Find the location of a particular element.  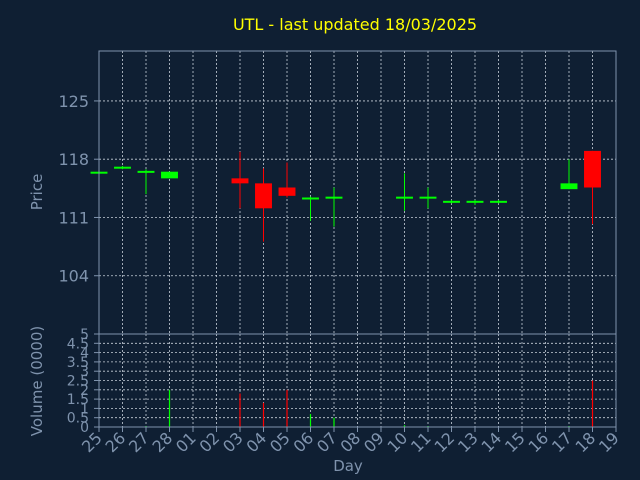

volume-y-tick-label: 5 is located at coordinates (84, 335).